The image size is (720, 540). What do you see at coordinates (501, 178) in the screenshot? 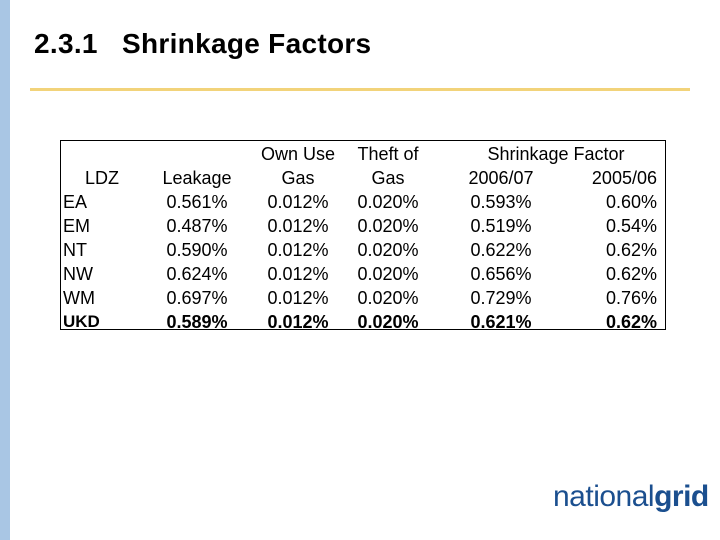
I see `header-year-2006-07: 2006/07` at bounding box center [501, 178].